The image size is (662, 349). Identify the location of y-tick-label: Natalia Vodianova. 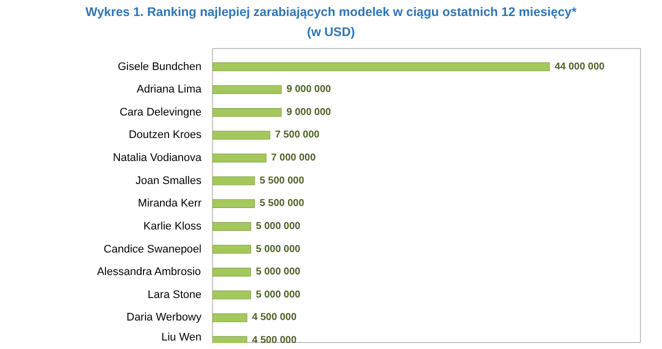
(157, 158).